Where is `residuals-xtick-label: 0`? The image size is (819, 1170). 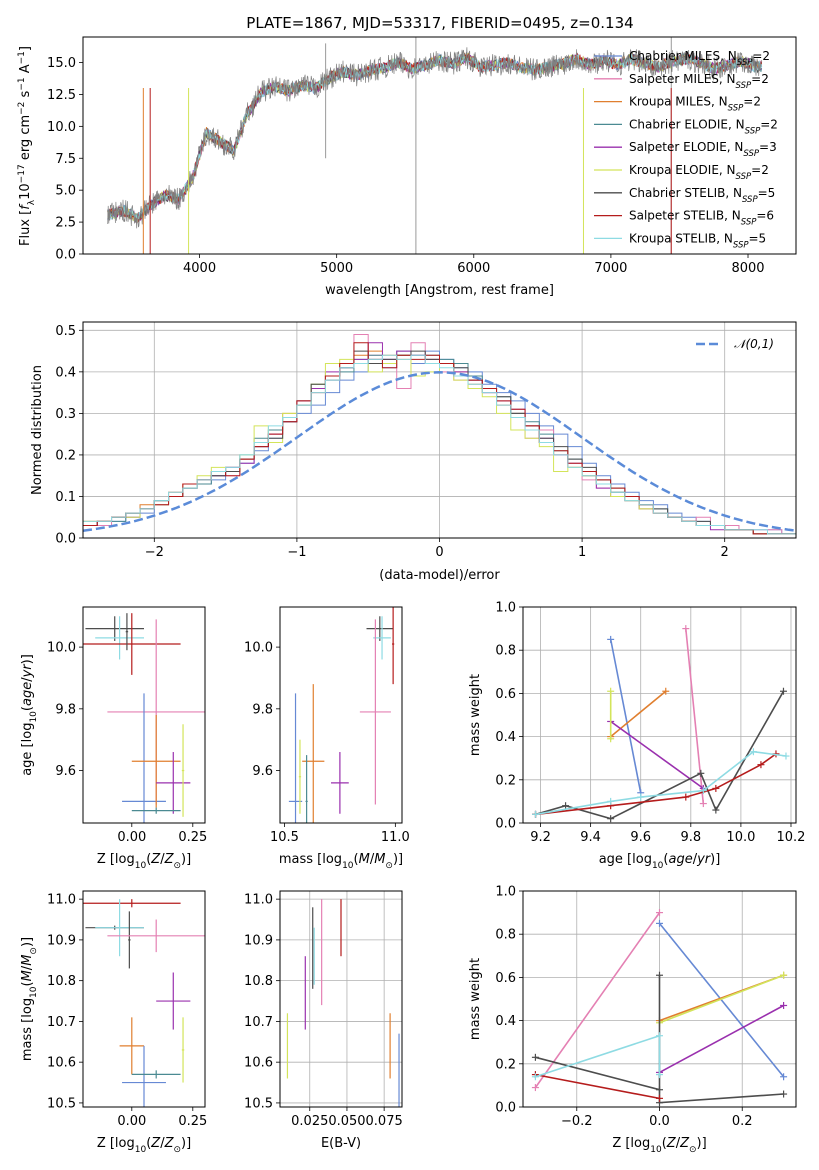
residuals-xtick-label: 0 is located at coordinates (439, 552).